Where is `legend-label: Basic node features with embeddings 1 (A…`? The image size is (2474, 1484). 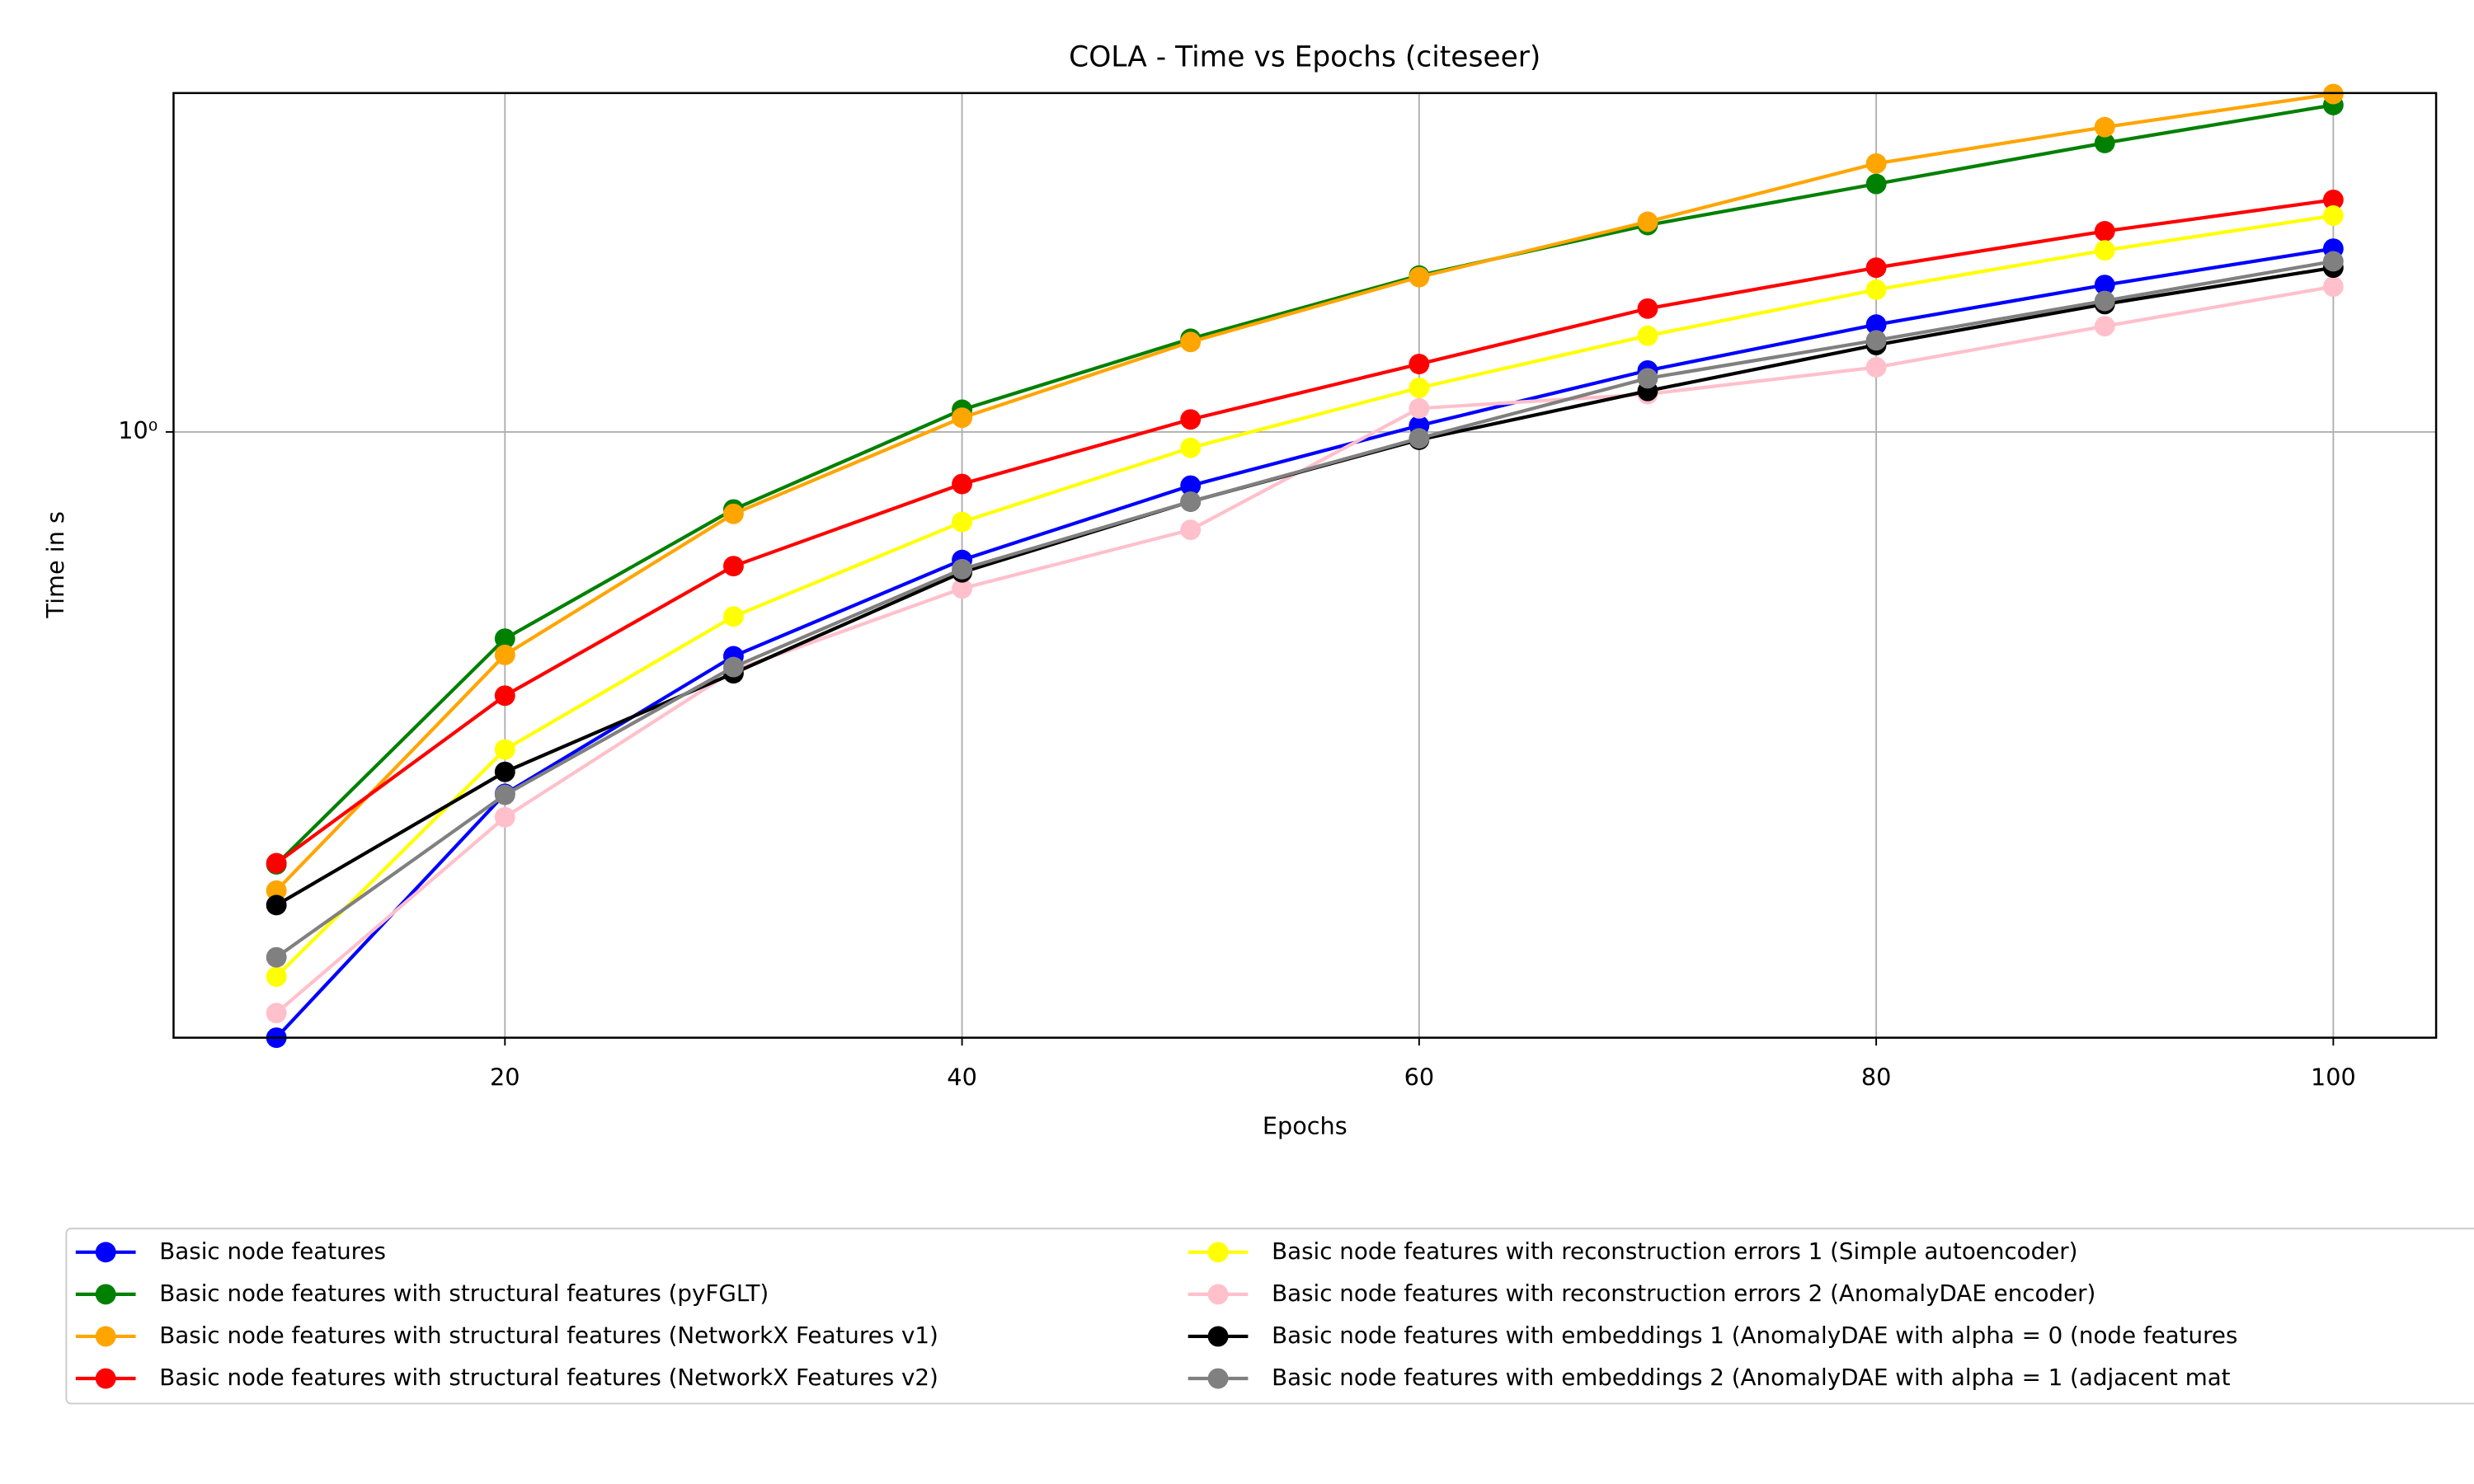
legend-label: Basic node features with embeddings 1 (A… is located at coordinates (1754, 1335).